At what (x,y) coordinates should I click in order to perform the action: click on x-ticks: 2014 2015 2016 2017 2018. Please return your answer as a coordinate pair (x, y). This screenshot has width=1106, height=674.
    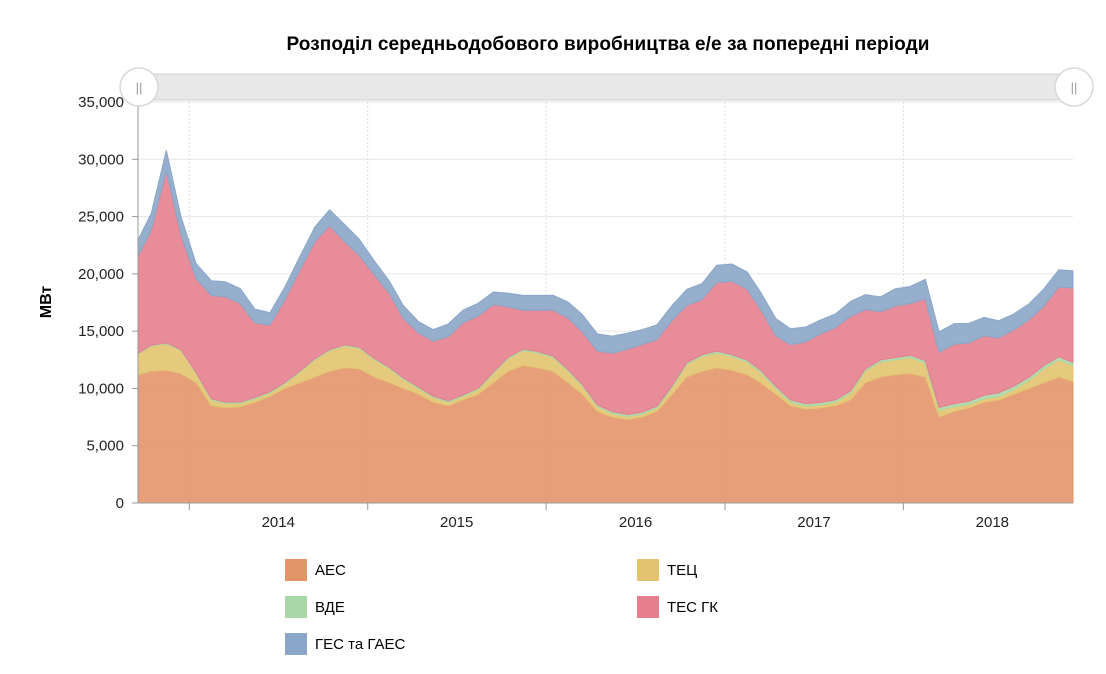
    Looking at the image, I should click on (598, 517).